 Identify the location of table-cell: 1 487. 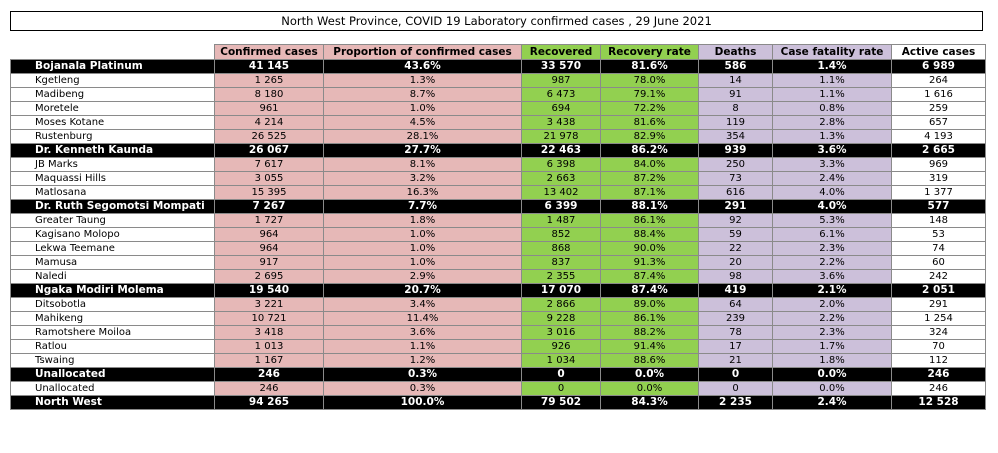
(561, 220).